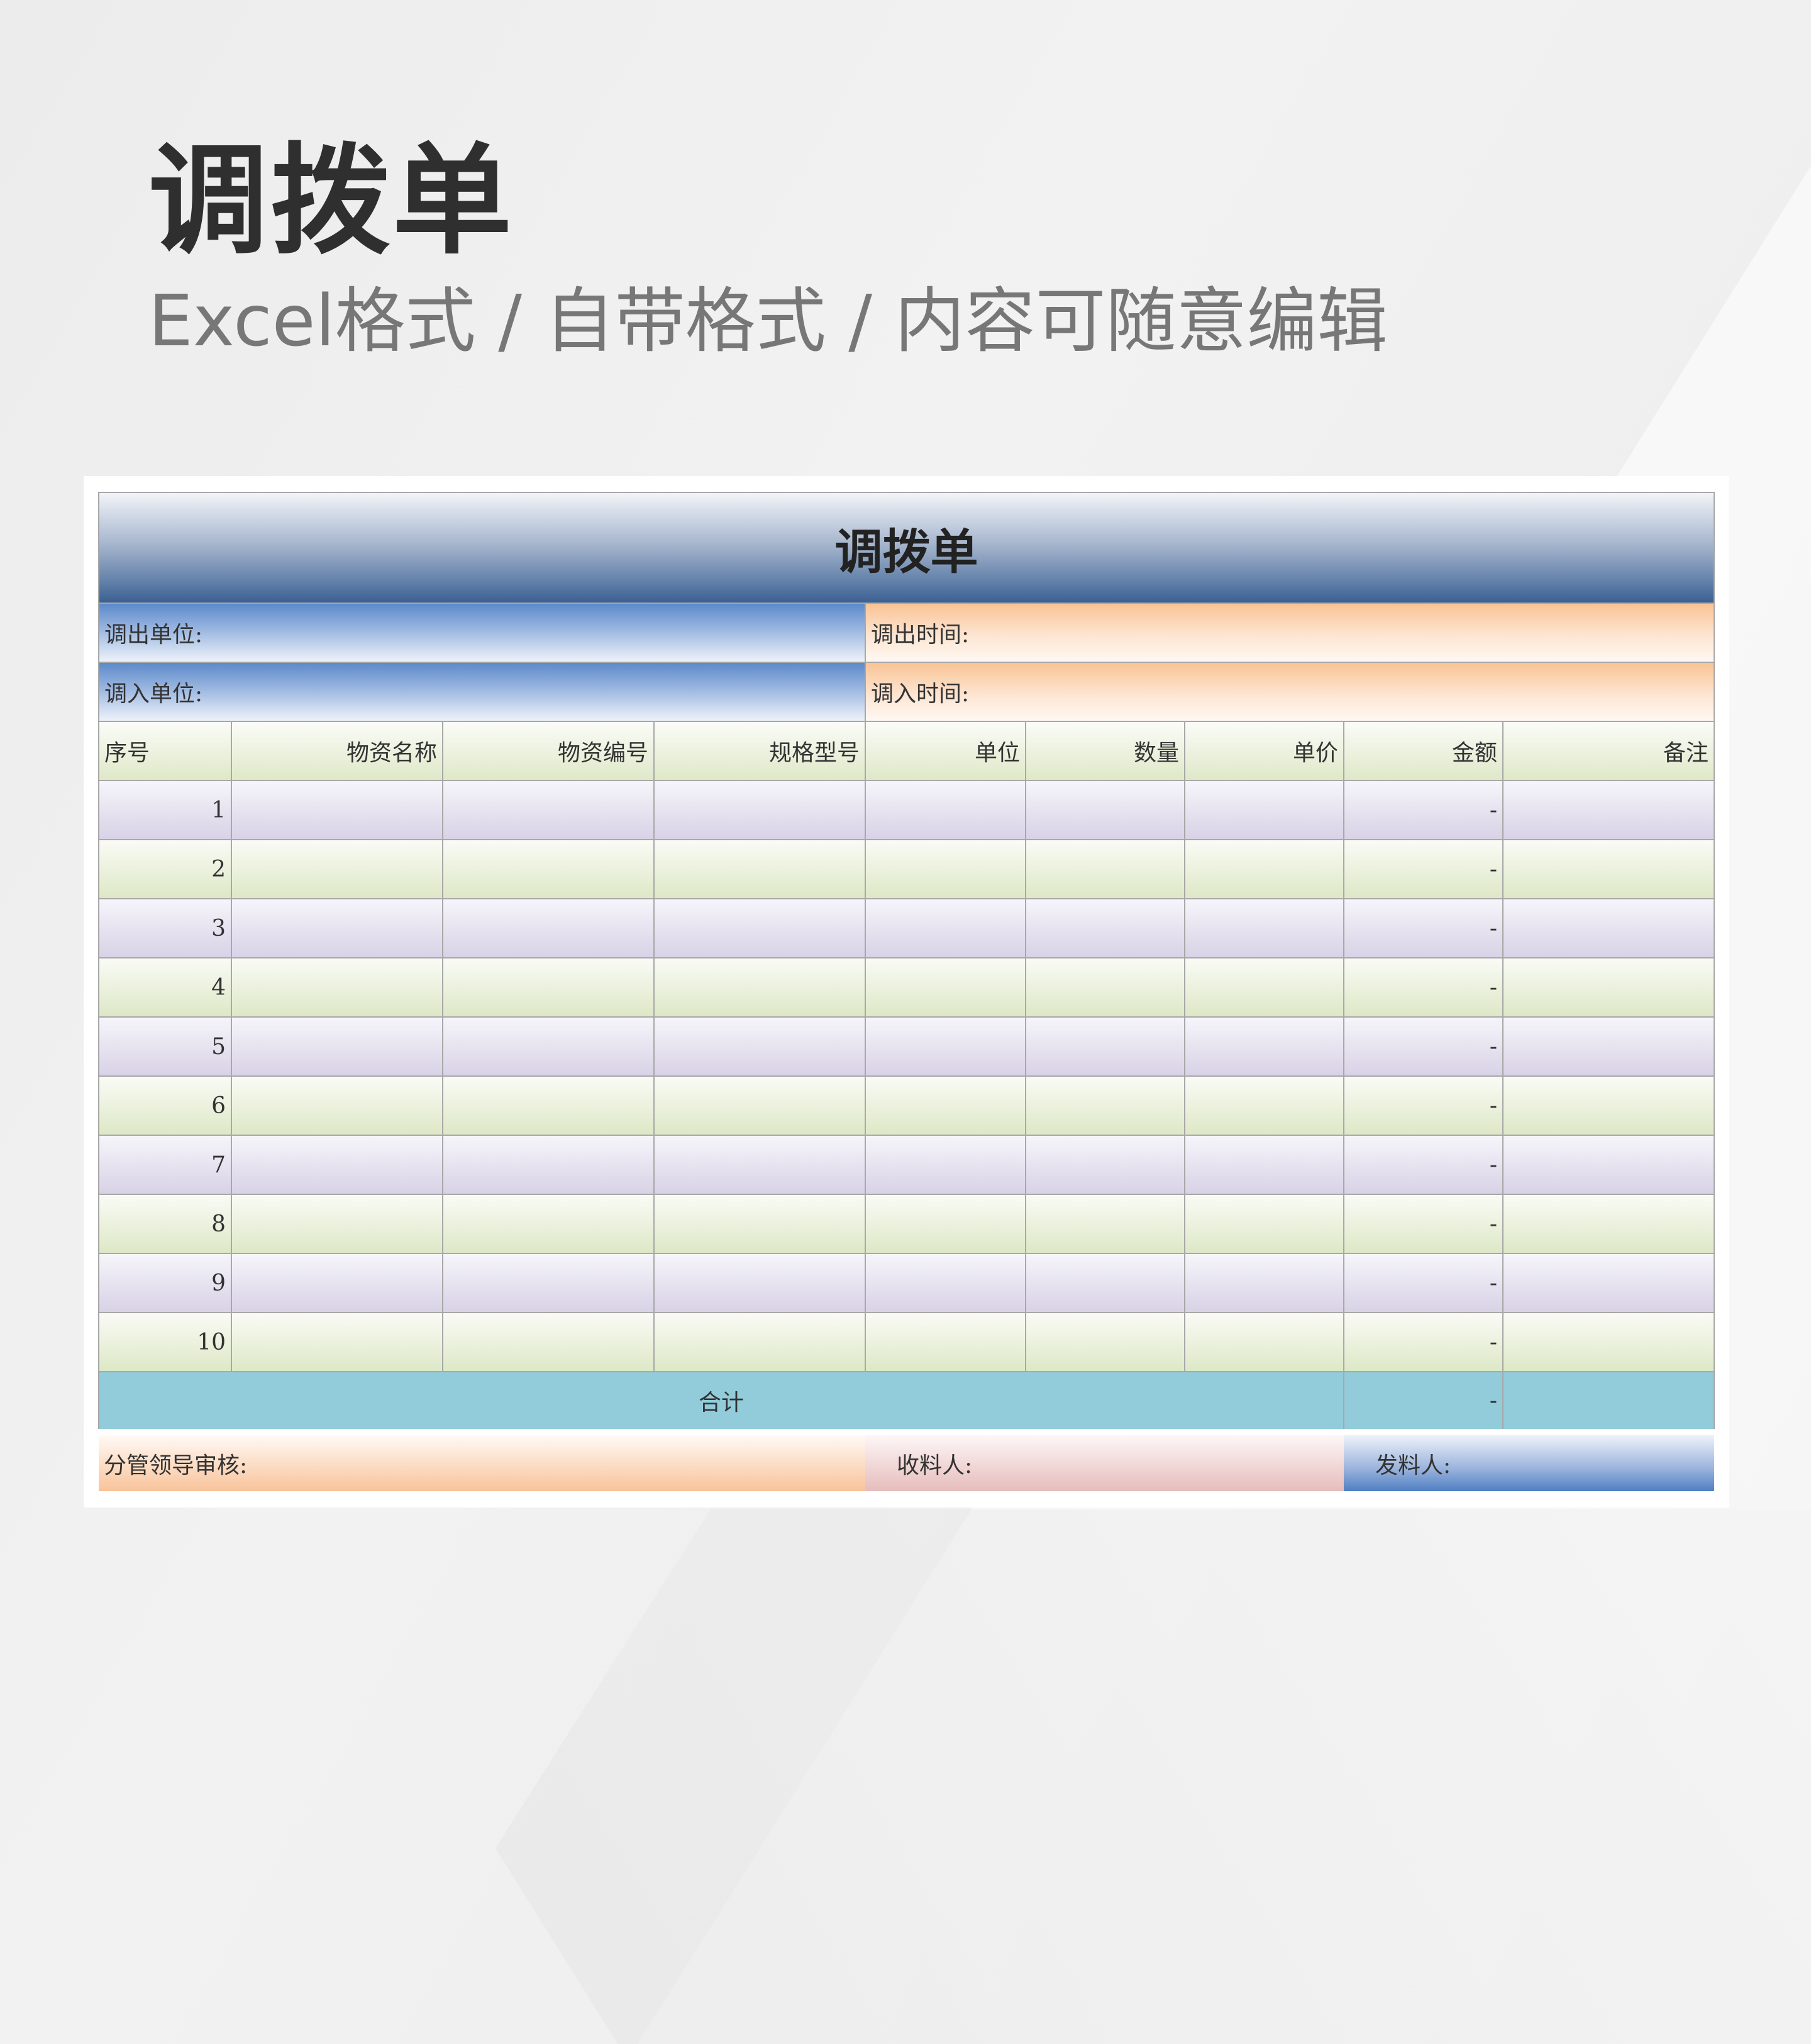 The width and height of the screenshot is (1811, 2044). Describe the element at coordinates (1290, 633) in the screenshot. I see `out-time-field: 调出时间:` at that location.